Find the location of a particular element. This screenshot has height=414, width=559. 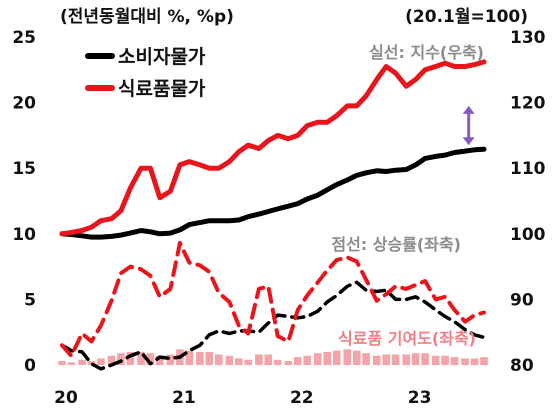

solid-line-note: 실선: 지수(우축) is located at coordinates (426, 52).